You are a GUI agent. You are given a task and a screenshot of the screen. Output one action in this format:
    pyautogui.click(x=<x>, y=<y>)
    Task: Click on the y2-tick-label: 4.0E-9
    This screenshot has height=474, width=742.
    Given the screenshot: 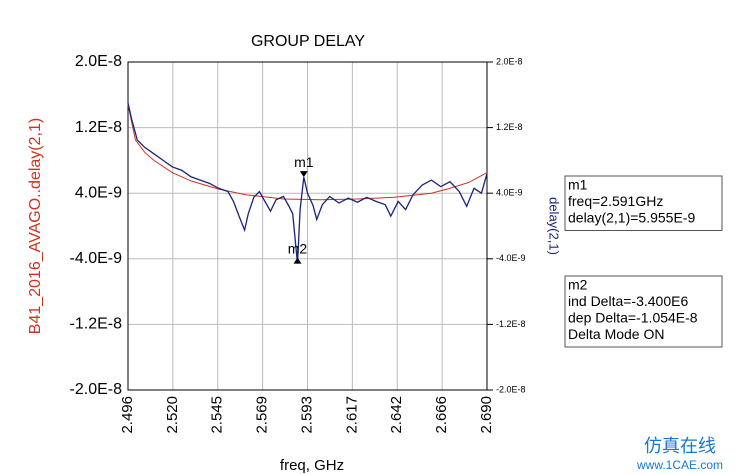 What is the action you would take?
    pyautogui.click(x=509, y=193)
    